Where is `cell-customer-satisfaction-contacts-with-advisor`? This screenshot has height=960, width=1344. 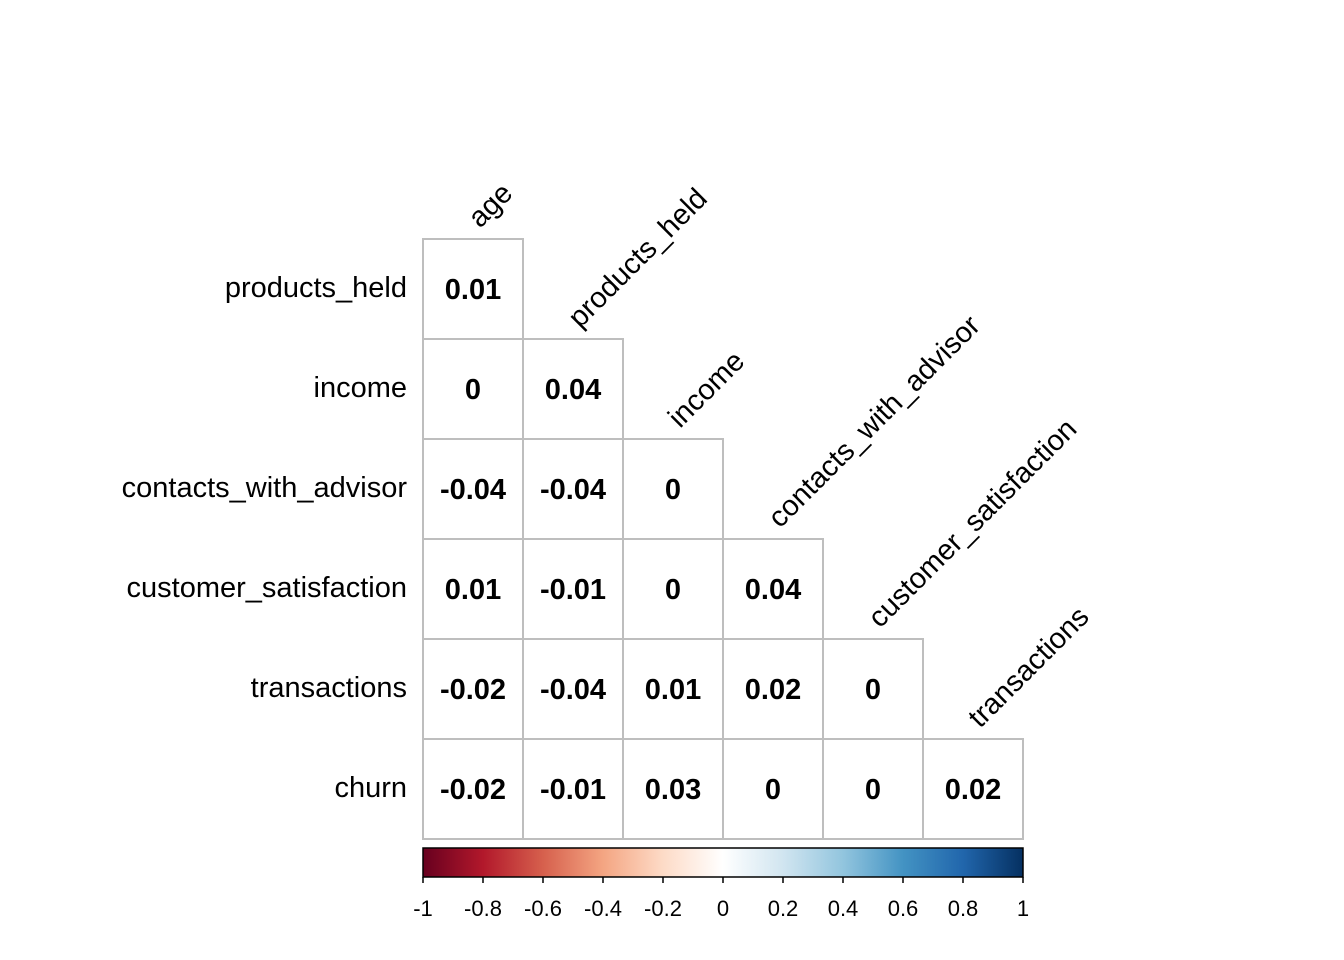 cell-customer-satisfaction-contacts-with-advisor is located at coordinates (773, 589).